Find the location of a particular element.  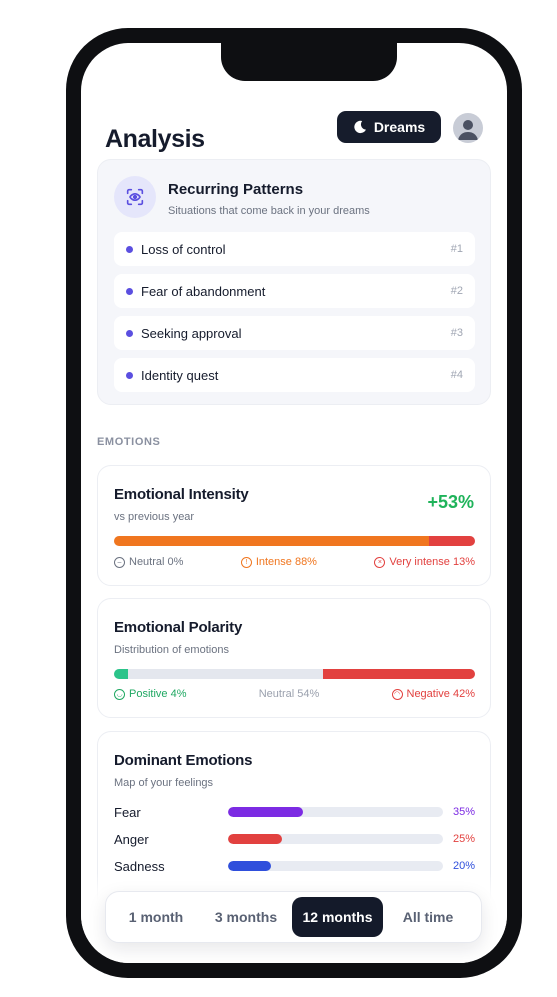

emotion-name: Sadness is located at coordinates (139, 866).